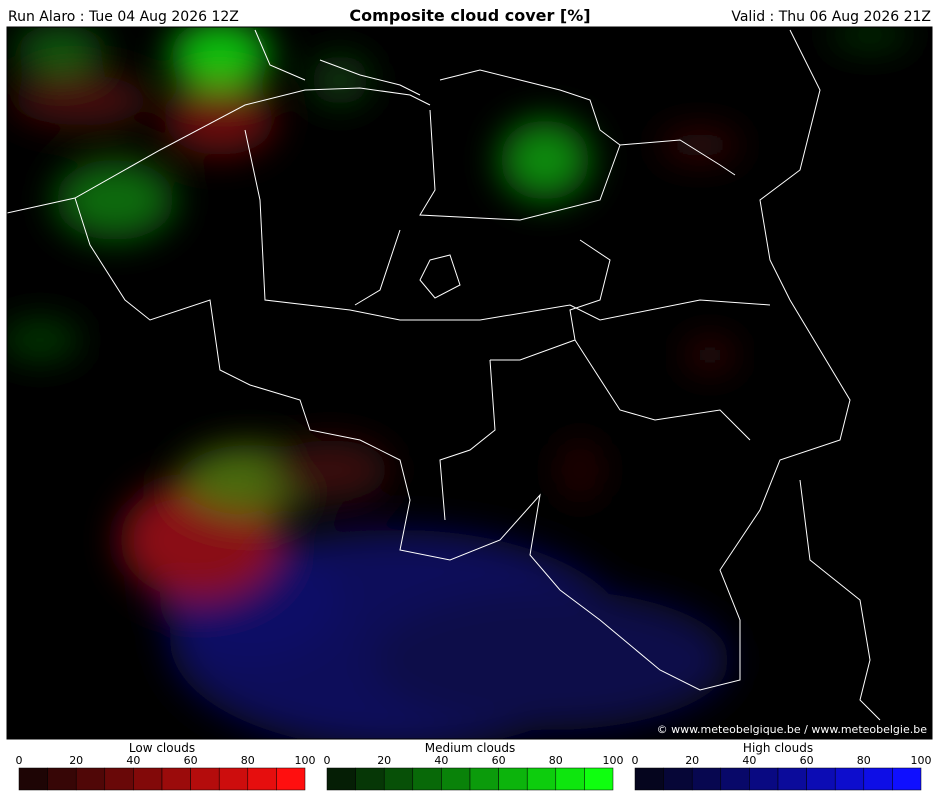  Describe the element at coordinates (123, 17) in the screenshot. I see `run-label: Run Alaro : Tue 04 Aug 2026 12Z` at that location.